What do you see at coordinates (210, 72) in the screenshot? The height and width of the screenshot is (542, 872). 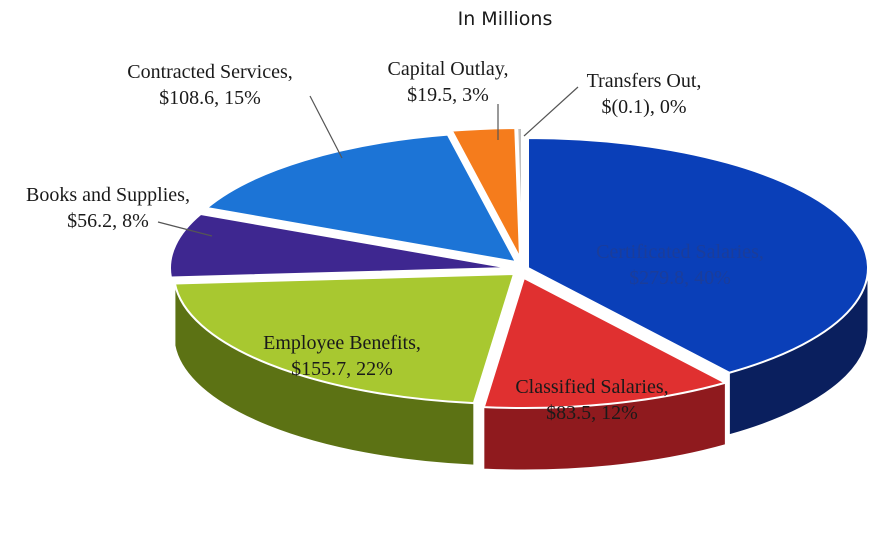 I see `slice-label-4: Contracted Services,` at bounding box center [210, 72].